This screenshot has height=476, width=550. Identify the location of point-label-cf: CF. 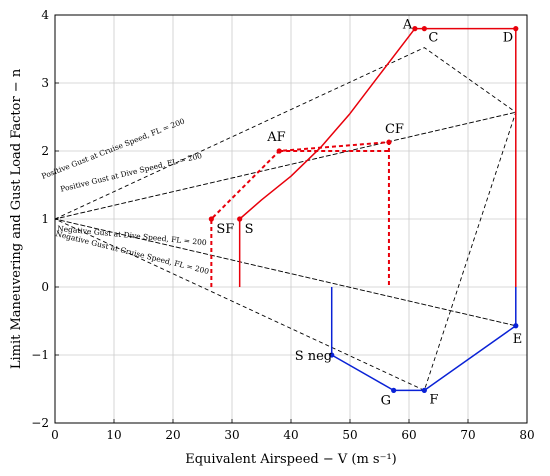
(394, 129).